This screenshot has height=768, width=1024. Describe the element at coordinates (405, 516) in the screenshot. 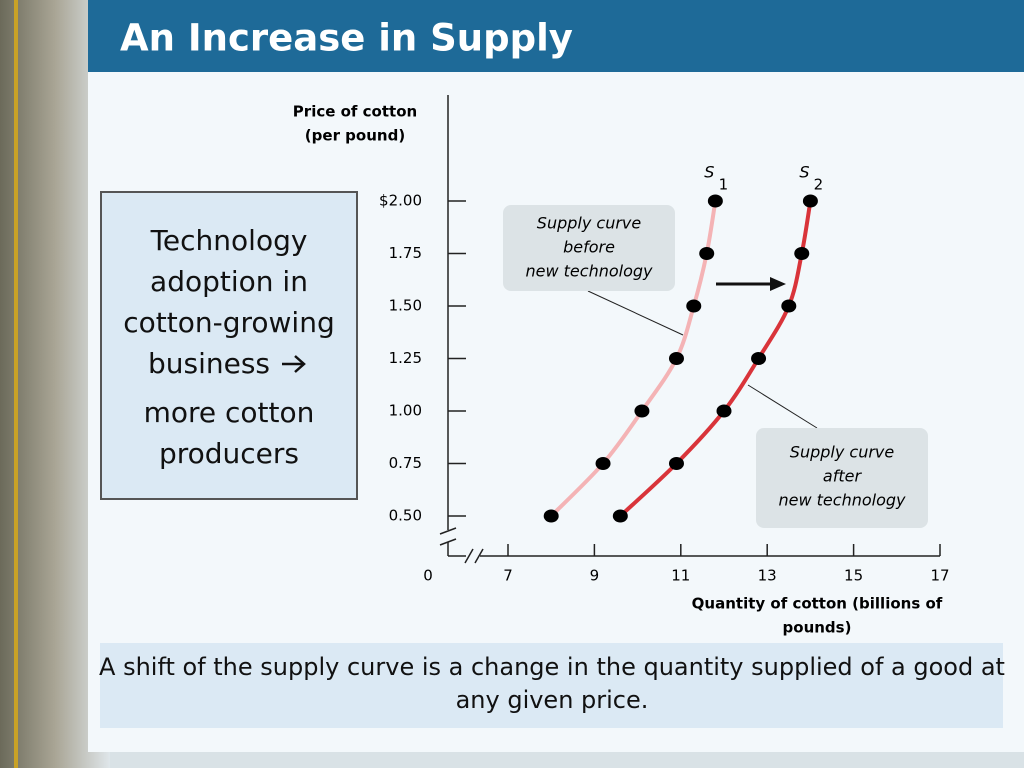

I see `y-tick-label: 0.50` at that location.